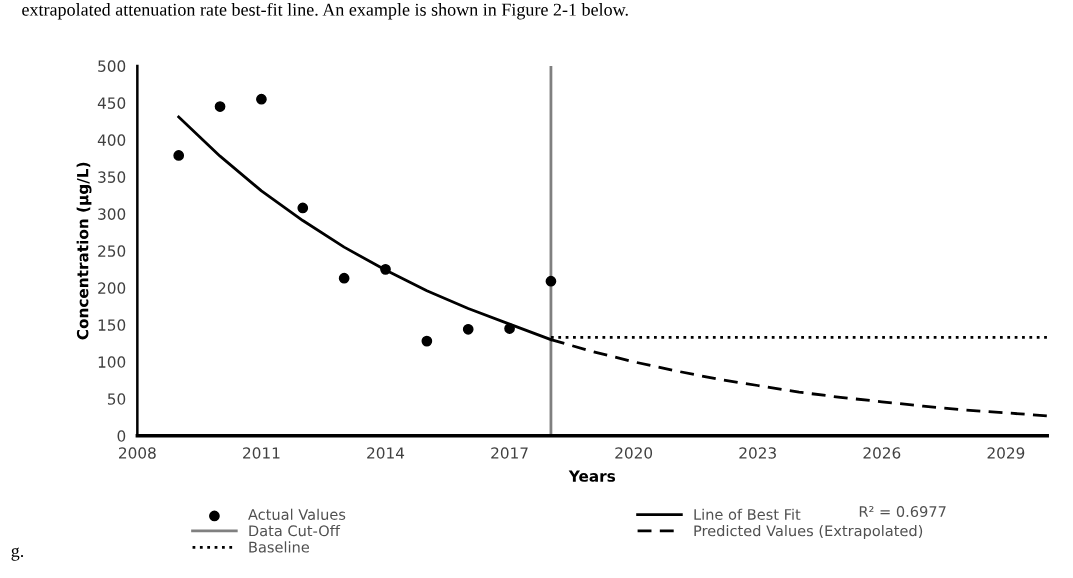  Describe the element at coordinates (112, 177) in the screenshot. I see `y-tick-label: 350` at that location.